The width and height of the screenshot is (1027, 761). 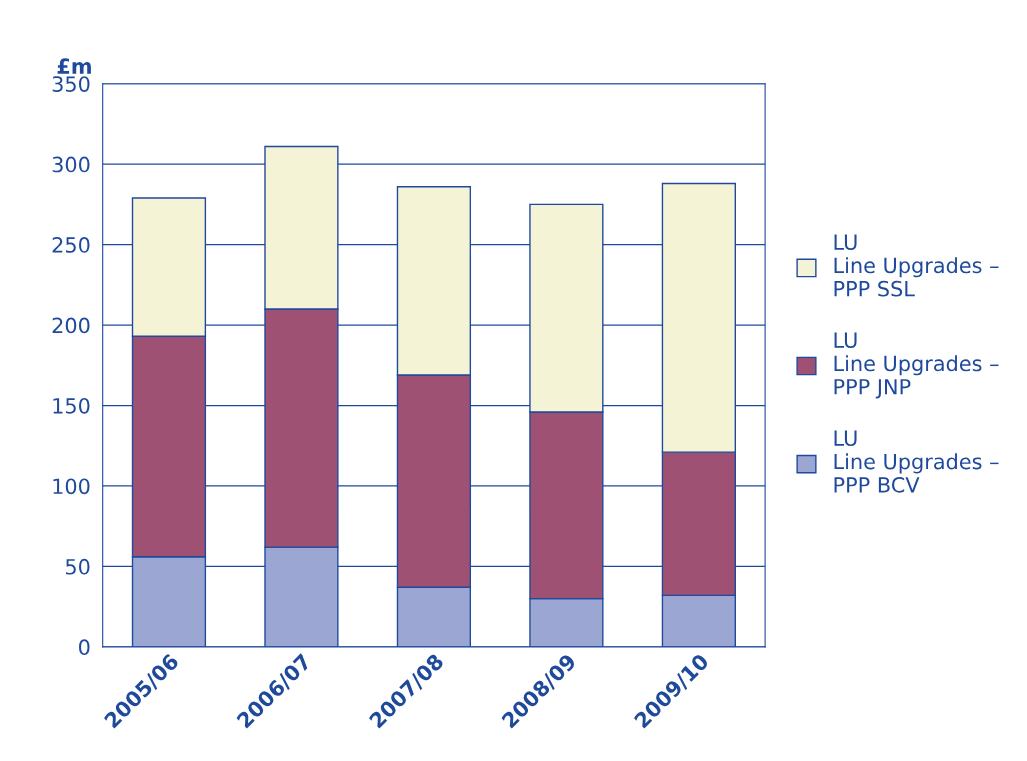 I want to click on y-tick-label: 100, so click(x=71, y=486).